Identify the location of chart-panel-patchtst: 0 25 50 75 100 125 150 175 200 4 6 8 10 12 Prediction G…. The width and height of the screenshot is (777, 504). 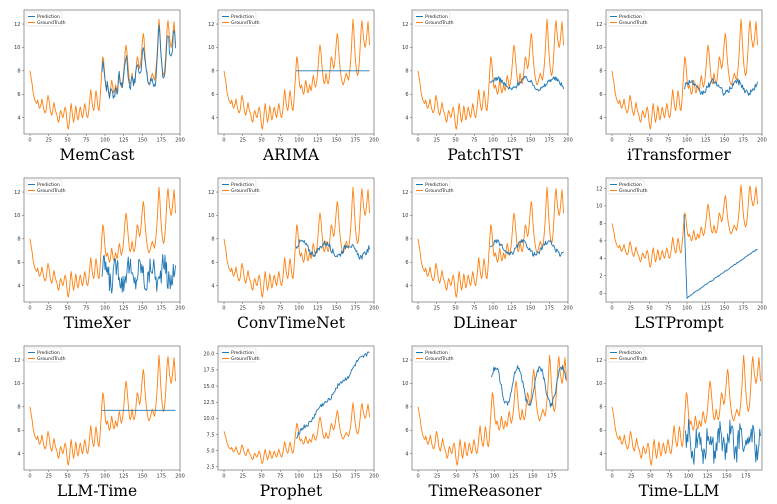
(485, 84).